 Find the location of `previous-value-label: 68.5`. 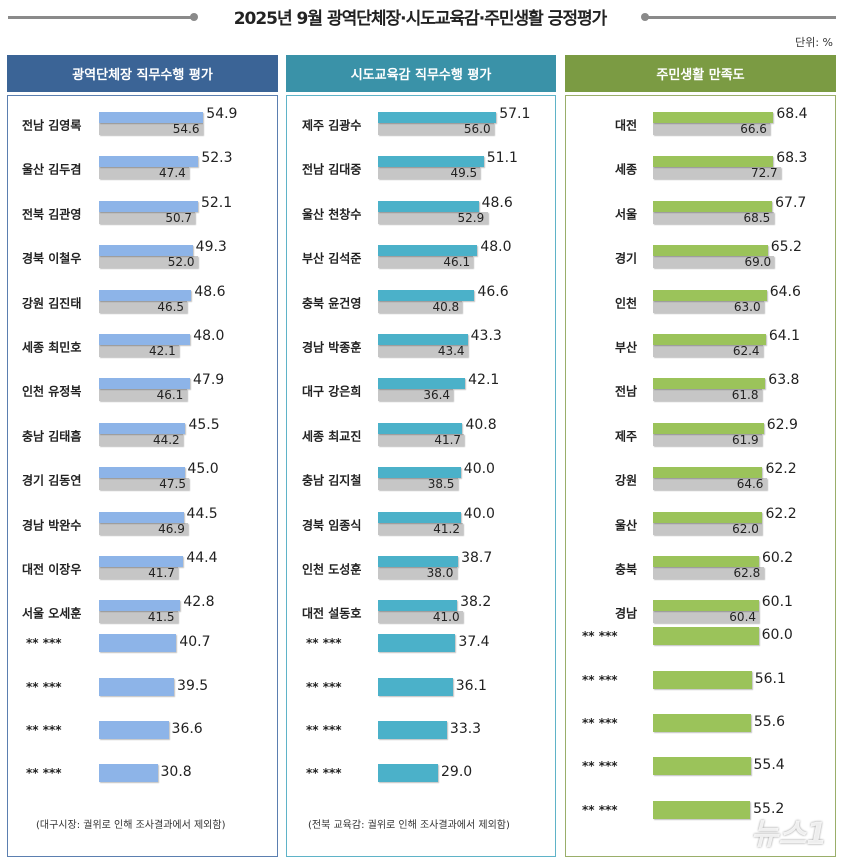

previous-value-label: 68.5 is located at coordinates (757, 217).